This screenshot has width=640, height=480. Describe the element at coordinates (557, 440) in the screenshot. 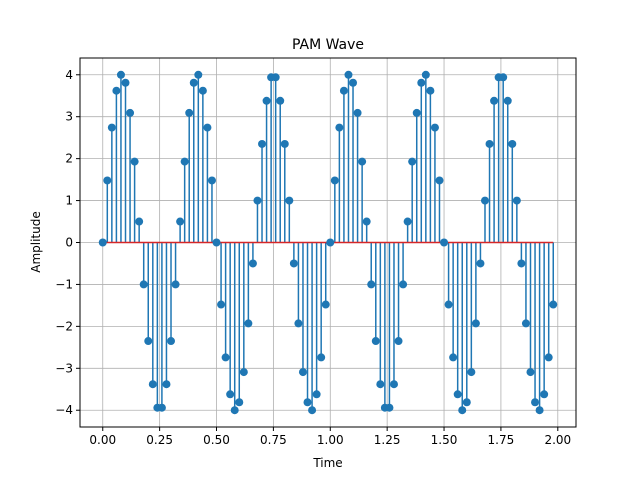

I see `x-tick-label: 2.00` at that location.